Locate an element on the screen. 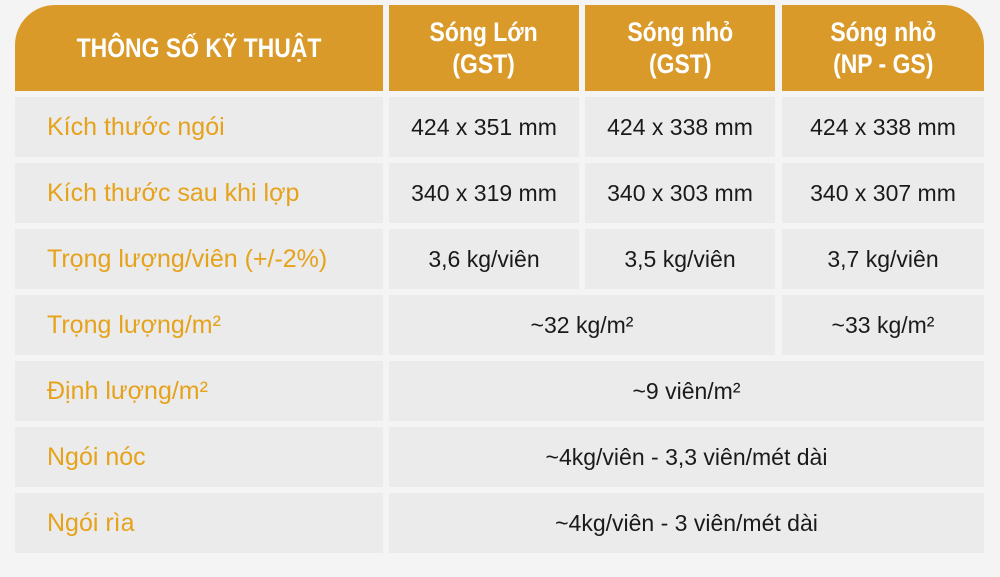 The image size is (1000, 577). header-spec: THÔNG SỐ KỸ THUẬT is located at coordinates (199, 48).